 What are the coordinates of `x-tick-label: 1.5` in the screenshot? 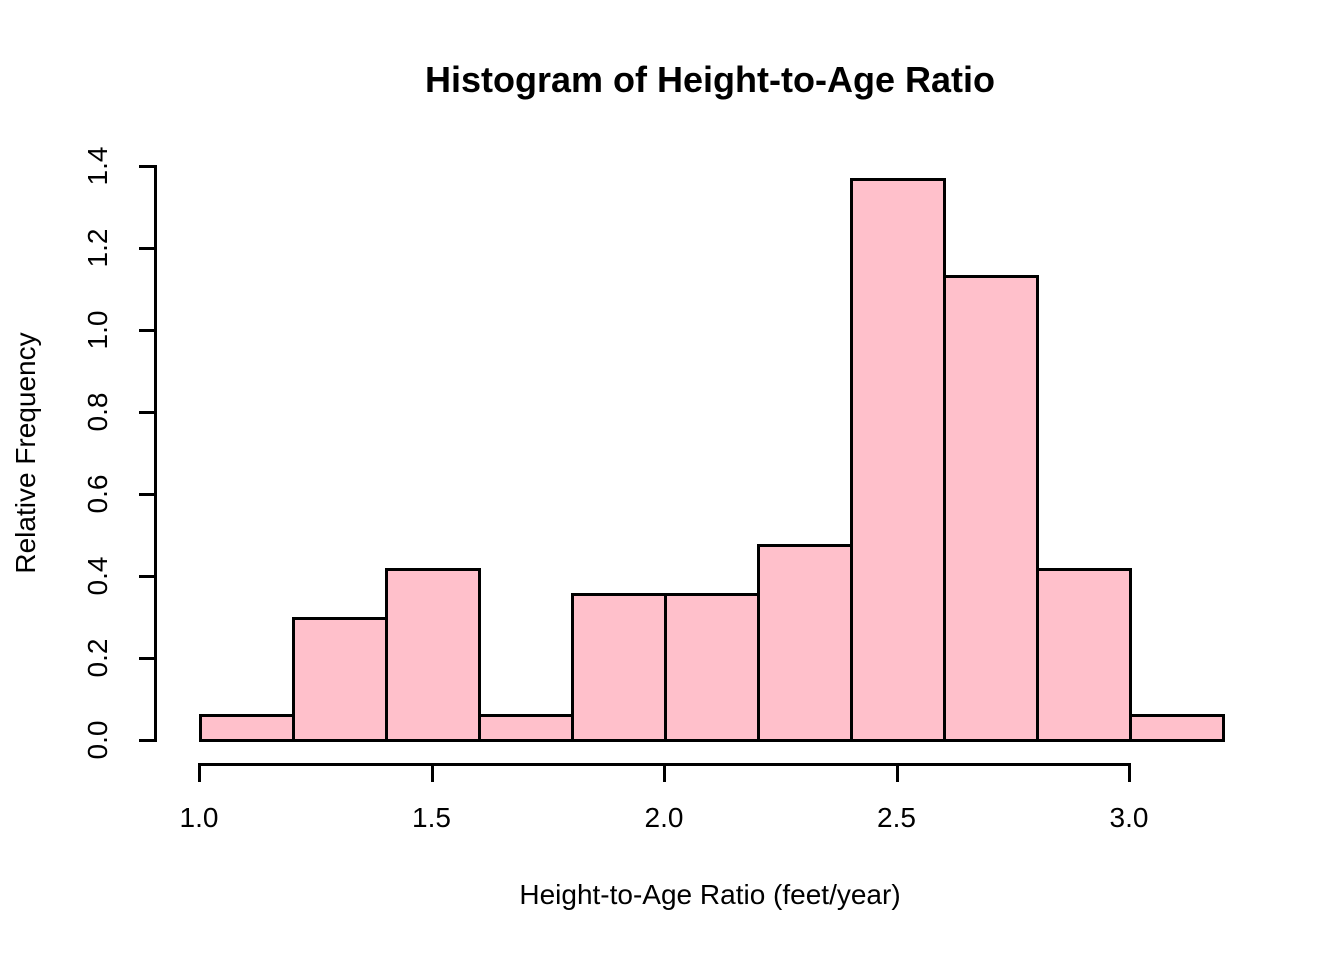 It's located at (431, 817).